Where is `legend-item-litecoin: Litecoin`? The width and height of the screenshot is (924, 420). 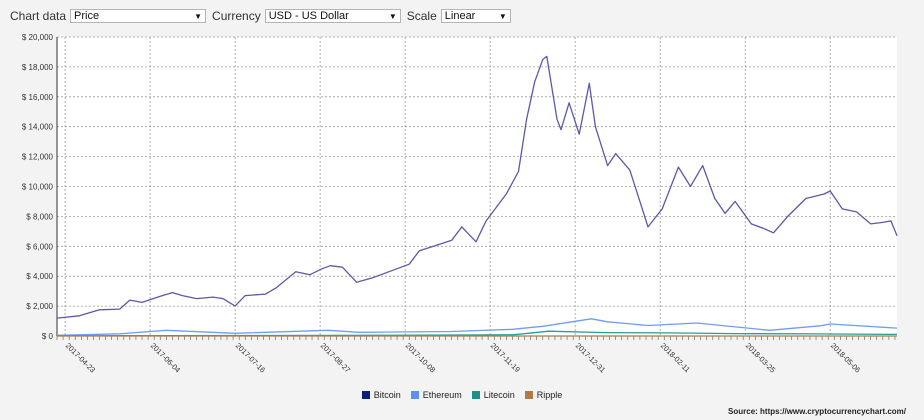 legend-item-litecoin: Litecoin is located at coordinates (493, 395).